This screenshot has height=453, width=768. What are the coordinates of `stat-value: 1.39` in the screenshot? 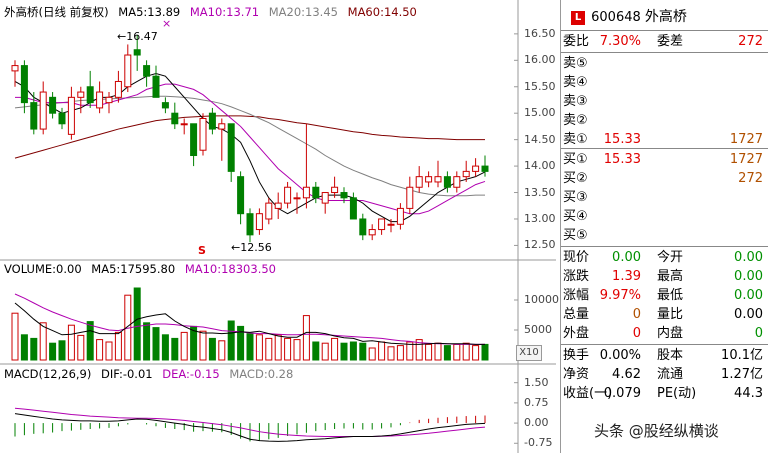 It's located at (626, 276).